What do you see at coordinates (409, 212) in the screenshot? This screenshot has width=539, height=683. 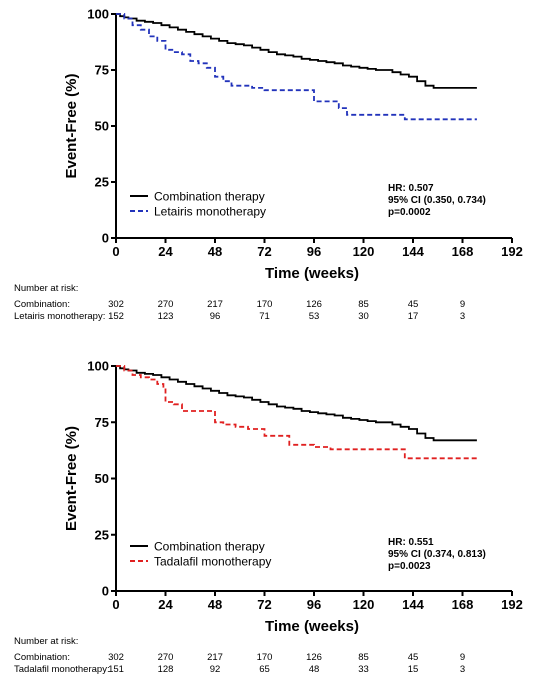 I see `stats-annotation-line: p=0.0002` at bounding box center [409, 212].